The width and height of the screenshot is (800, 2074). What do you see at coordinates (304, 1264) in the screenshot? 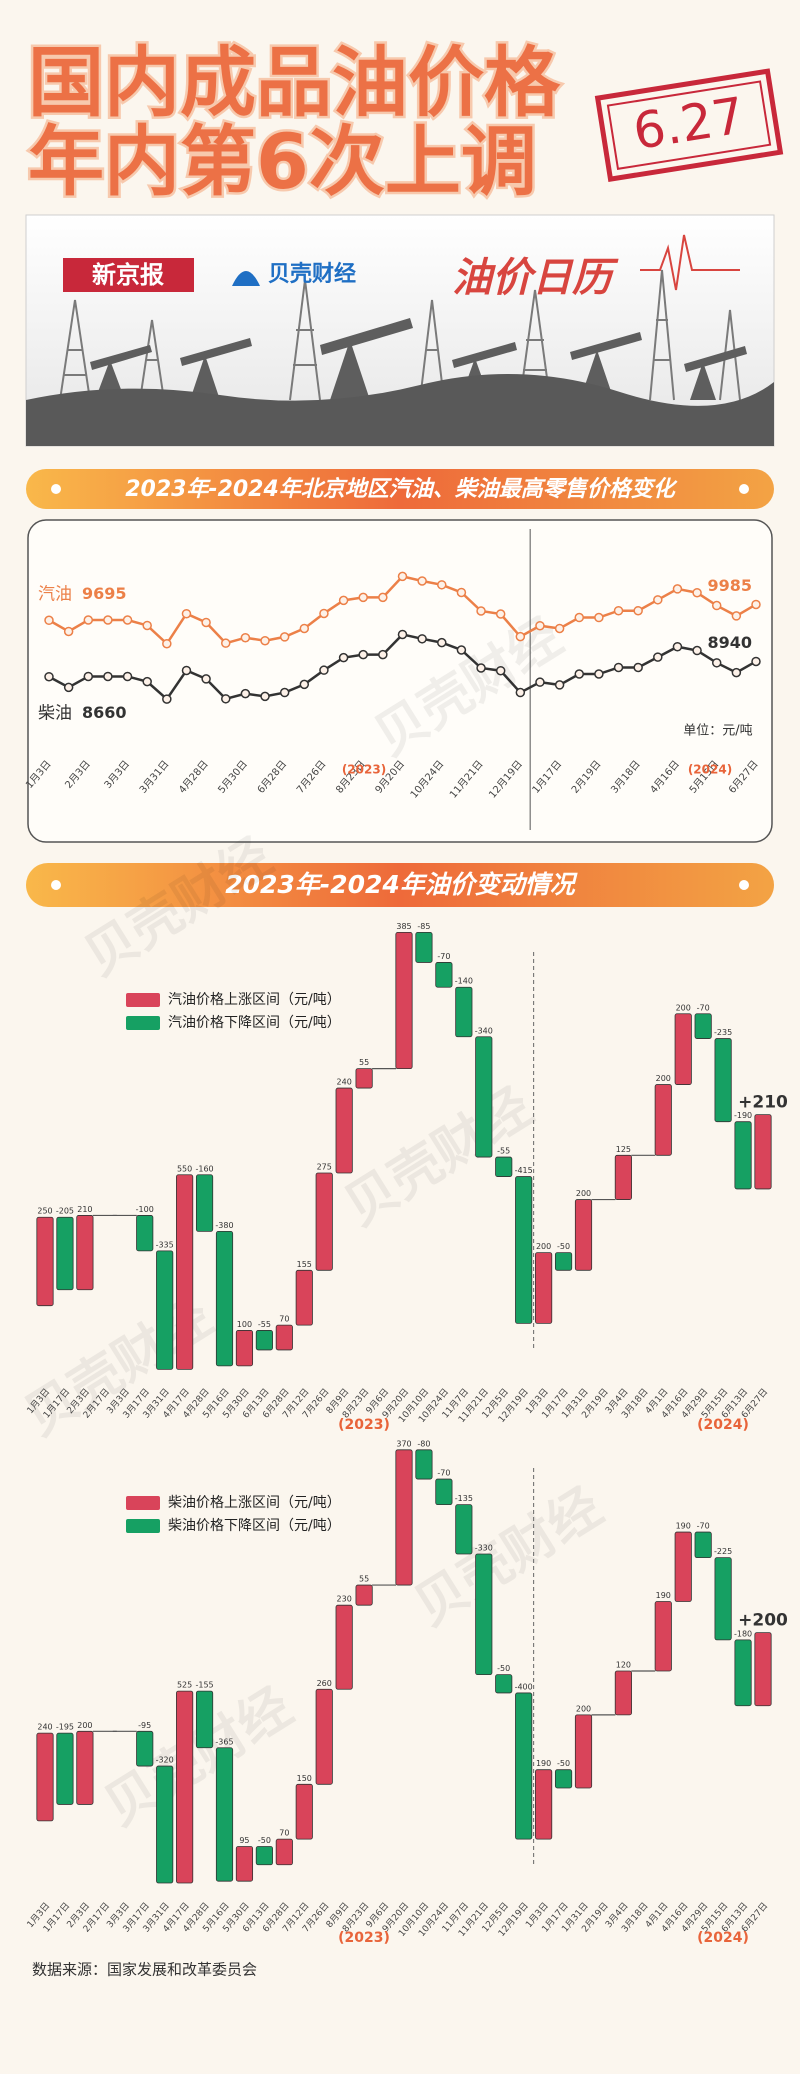
I see `value-label: 155` at bounding box center [304, 1264].